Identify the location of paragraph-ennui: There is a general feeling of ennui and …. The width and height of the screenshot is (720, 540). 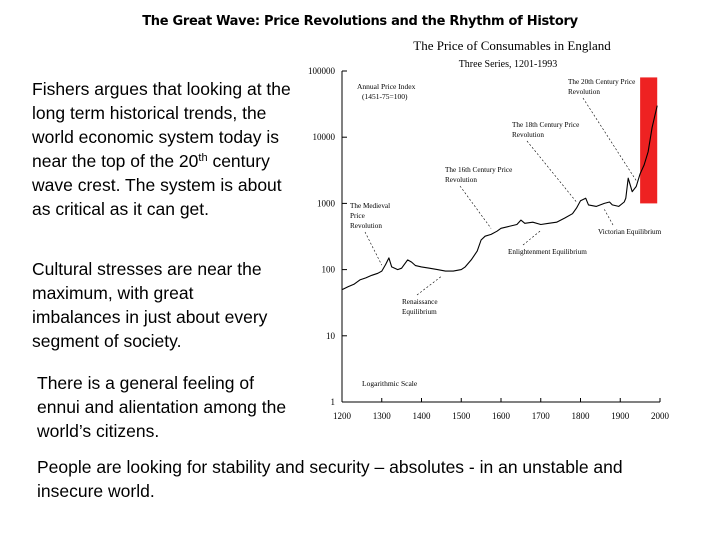
(162, 407).